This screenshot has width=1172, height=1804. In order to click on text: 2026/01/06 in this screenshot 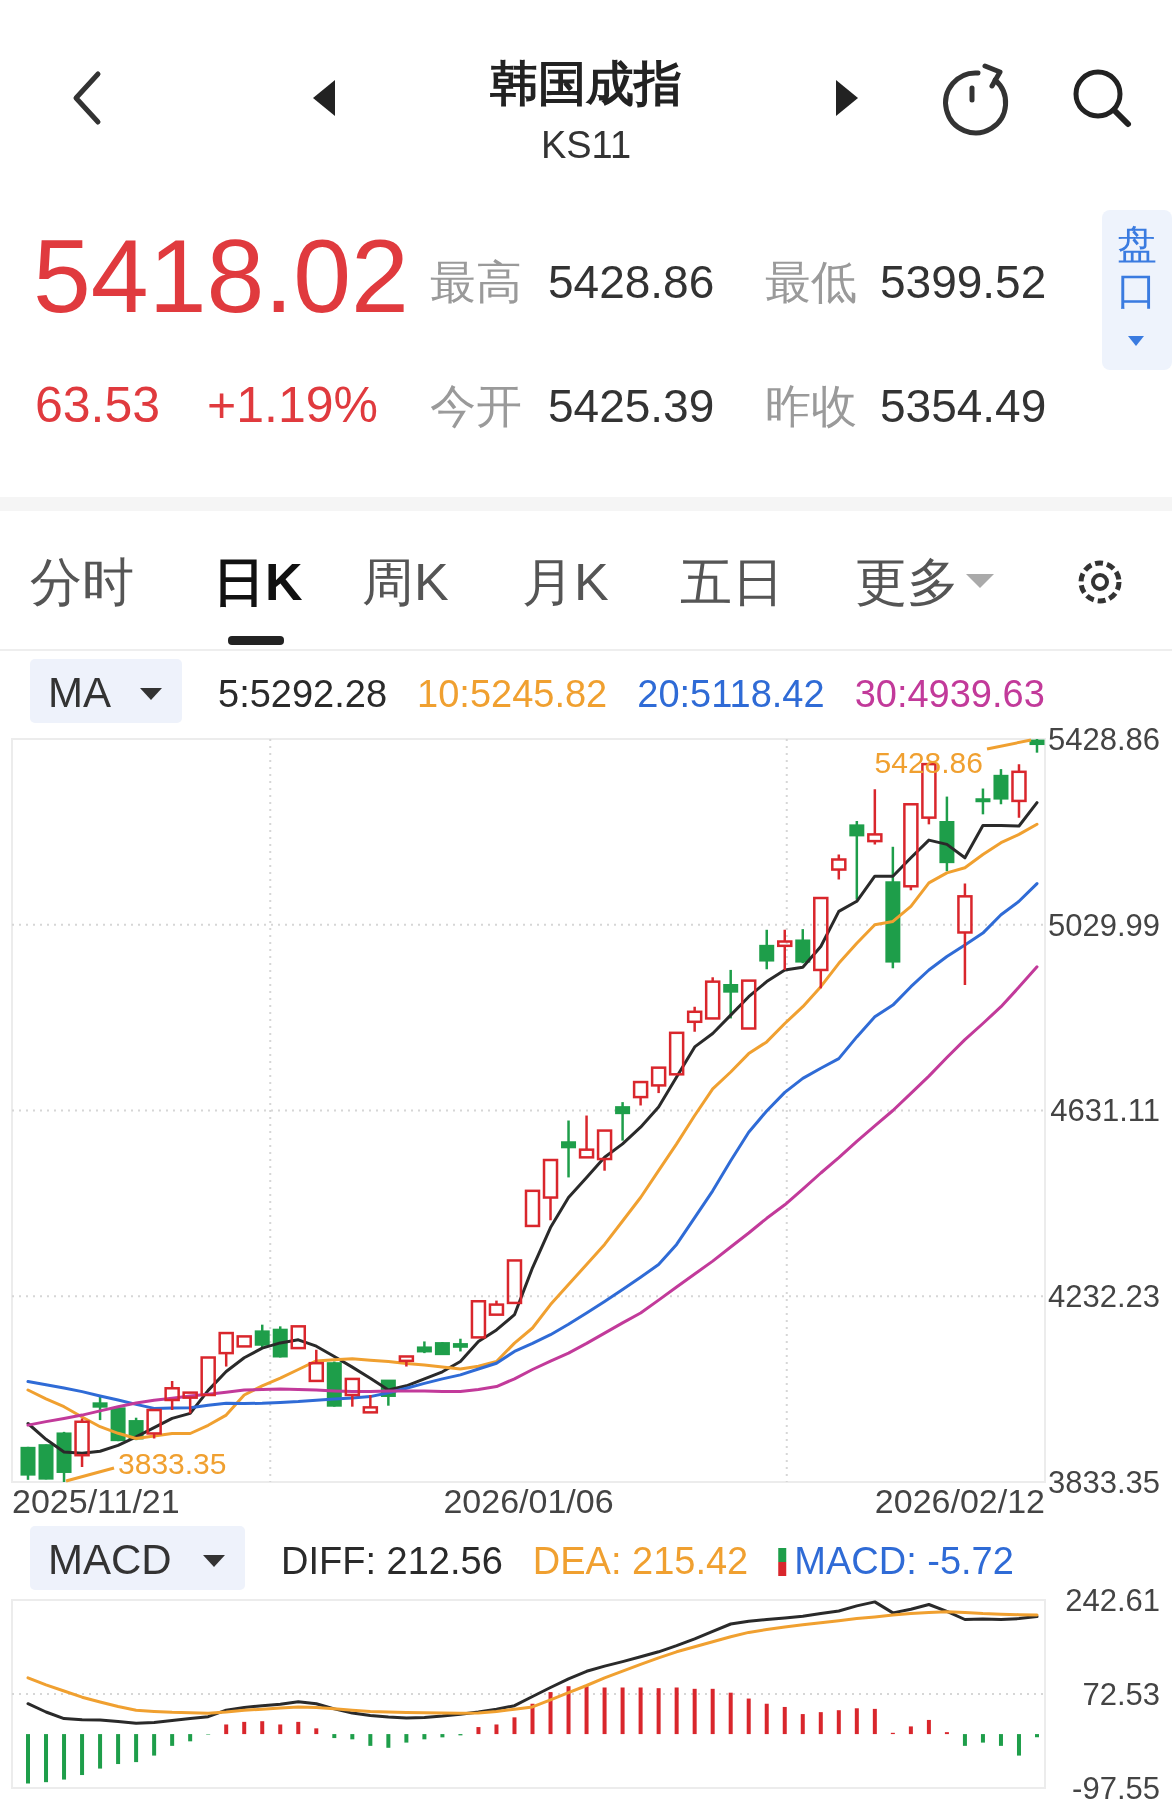, I will do `click(528, 1501)`.